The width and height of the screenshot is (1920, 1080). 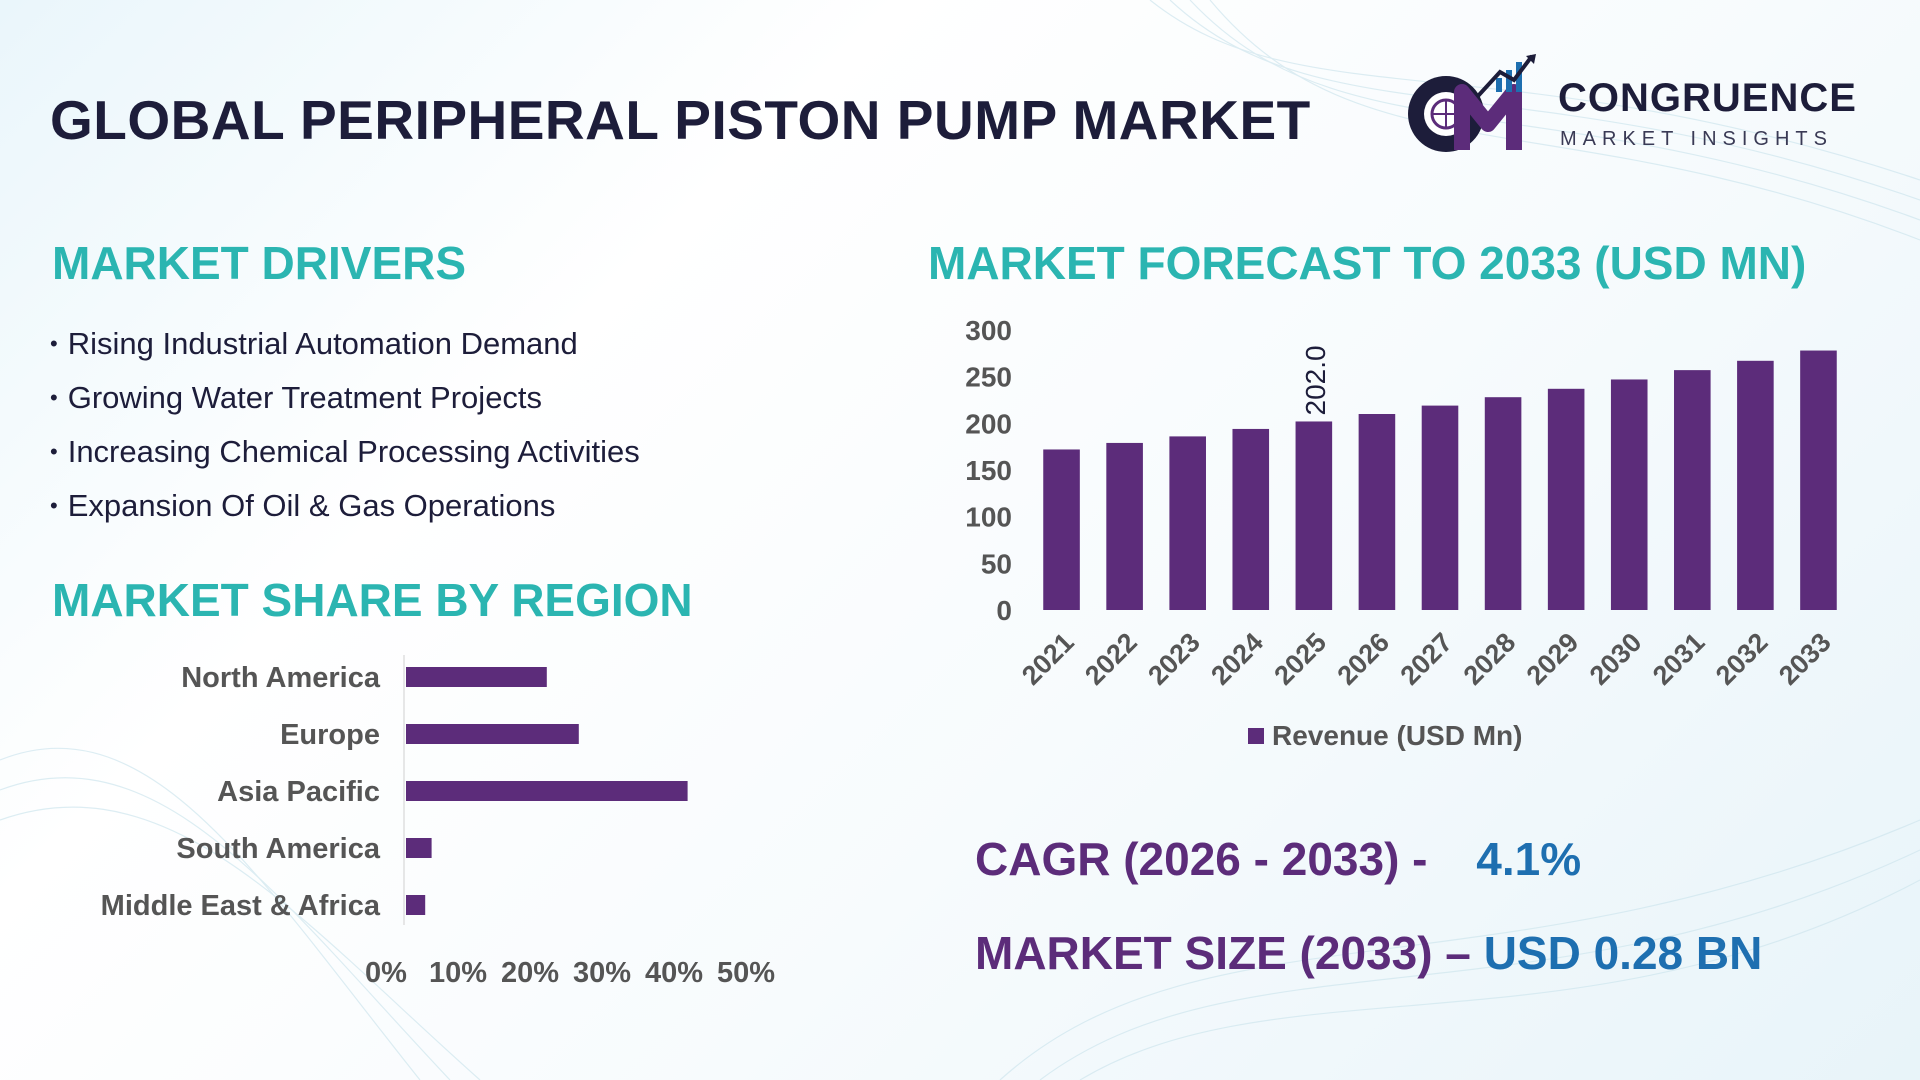 What do you see at coordinates (278, 849) in the screenshot?
I see `category-label: South America` at bounding box center [278, 849].